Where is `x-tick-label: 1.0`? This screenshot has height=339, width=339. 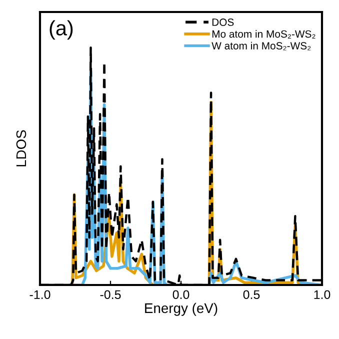 x-tick-label: 1.0 is located at coordinates (322, 295).